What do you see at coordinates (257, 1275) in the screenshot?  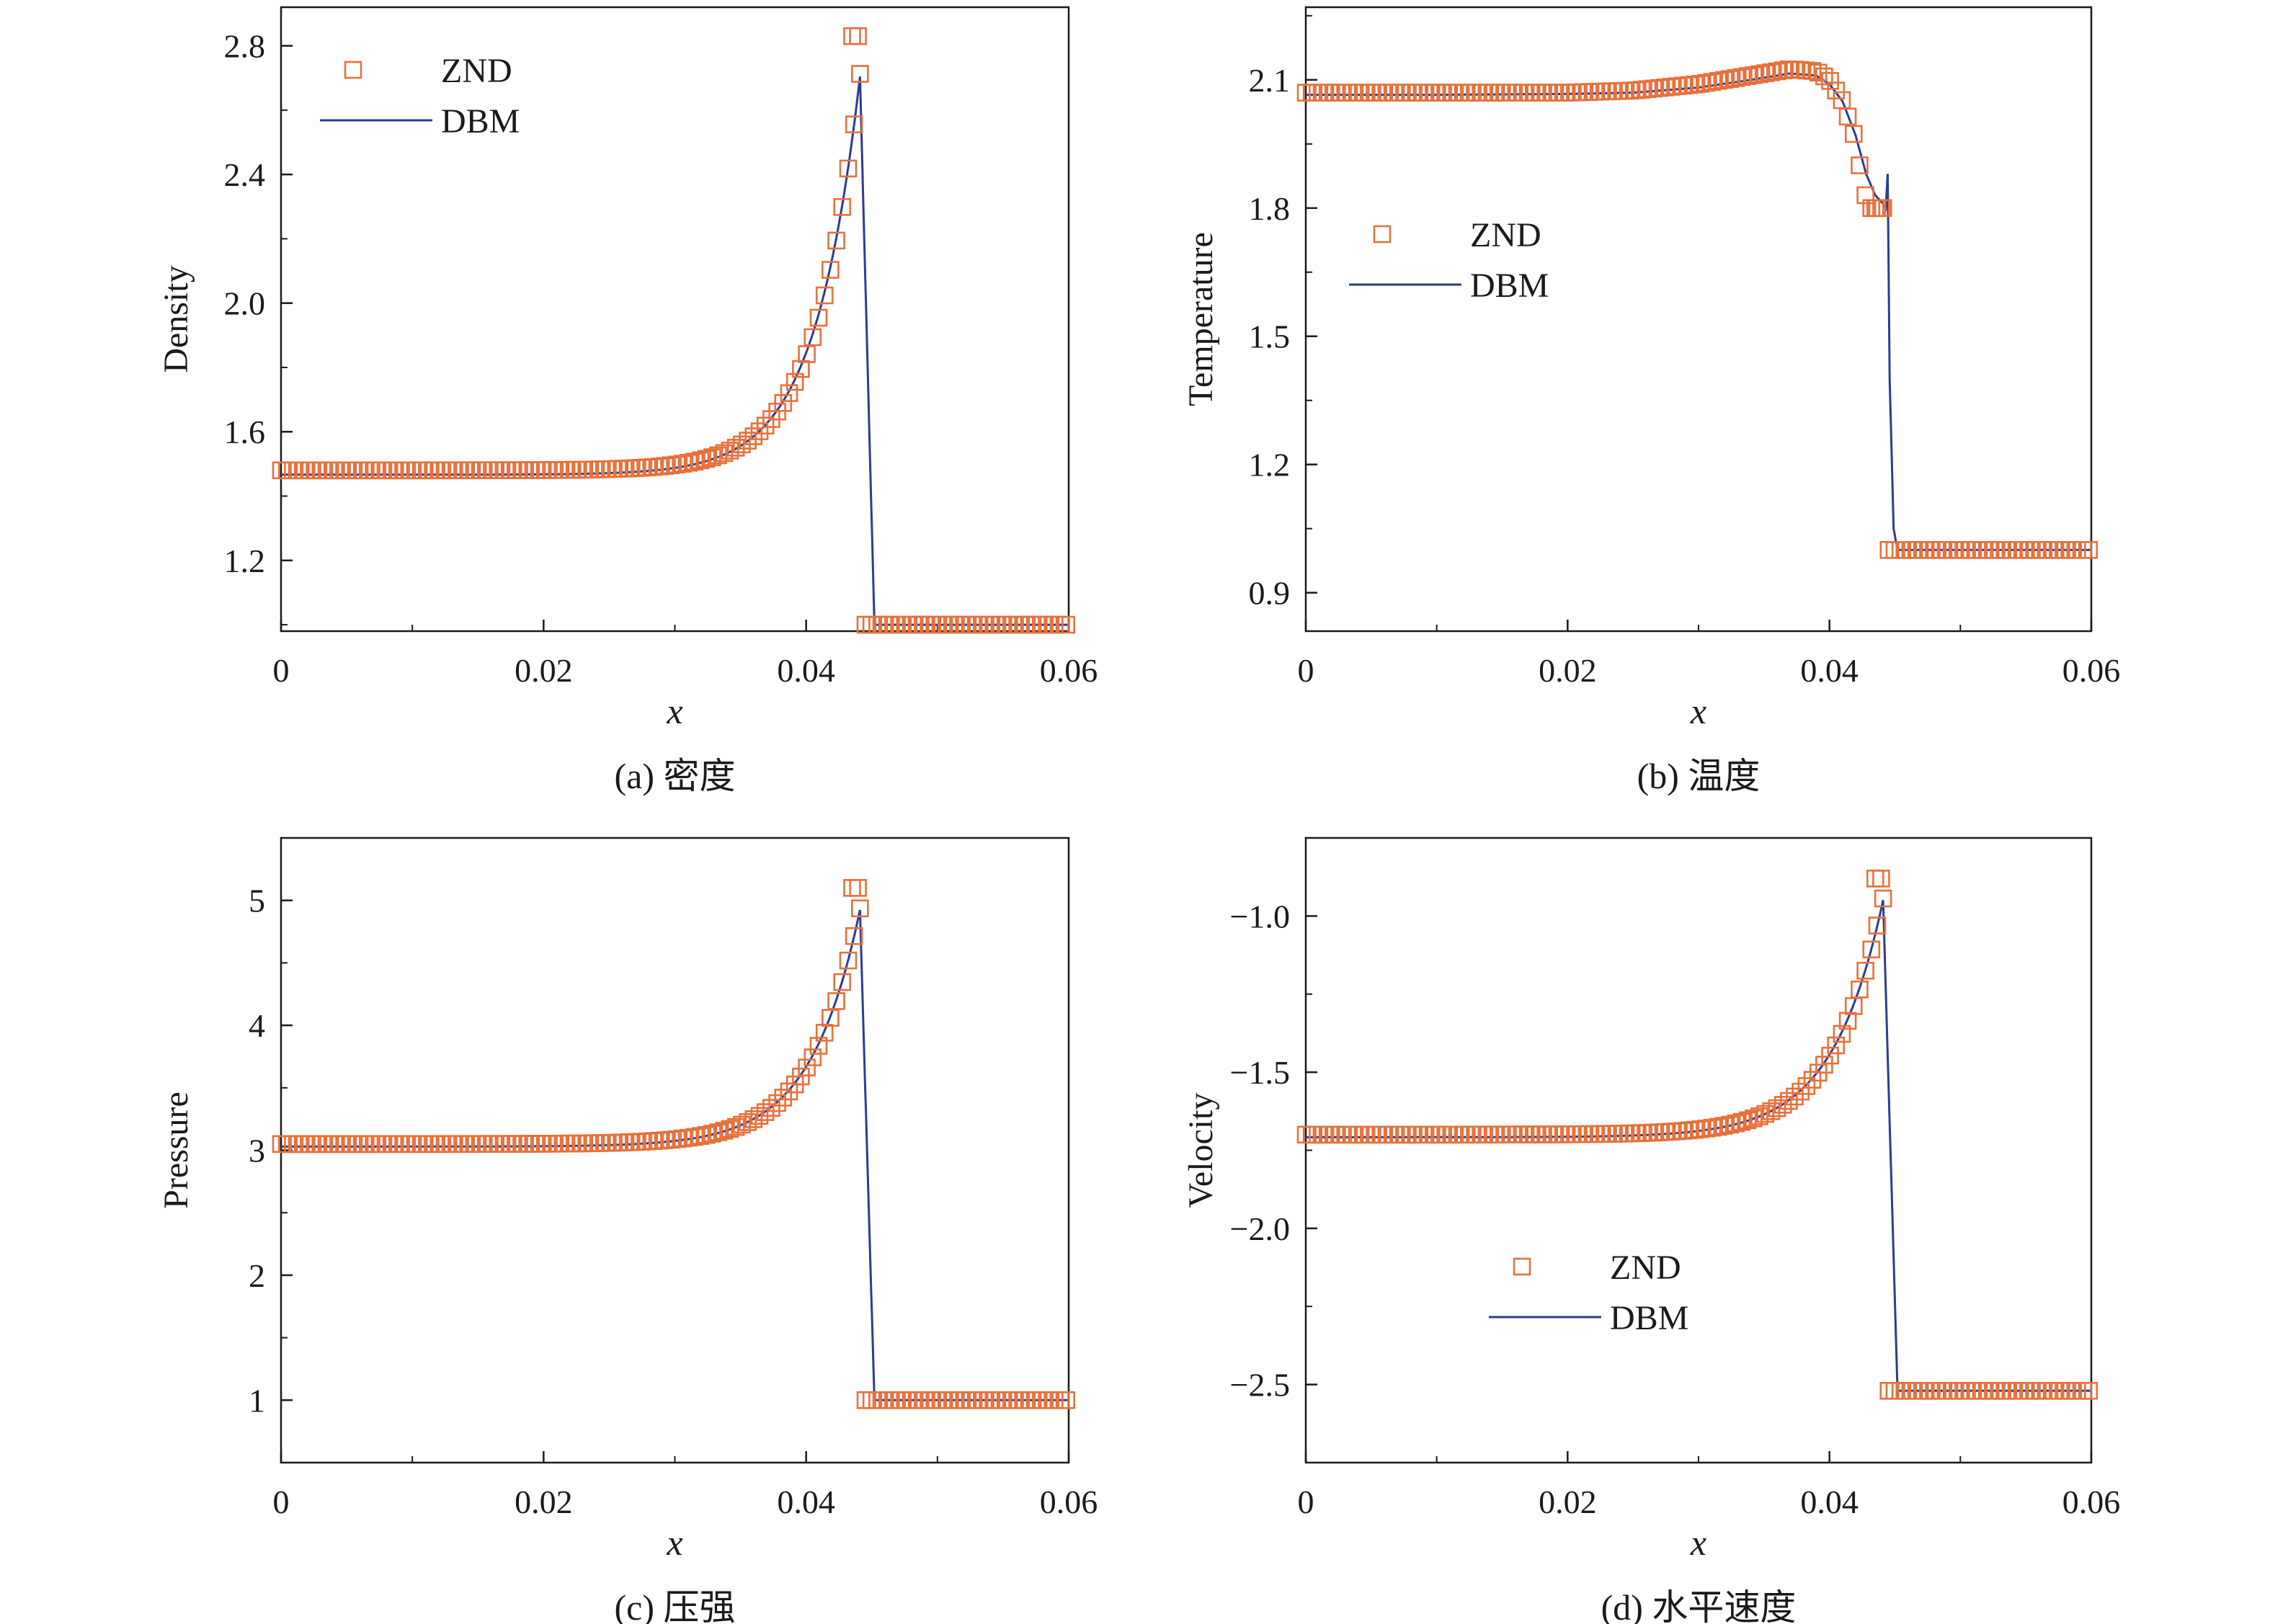 I see `y-tick-label: 2` at bounding box center [257, 1275].